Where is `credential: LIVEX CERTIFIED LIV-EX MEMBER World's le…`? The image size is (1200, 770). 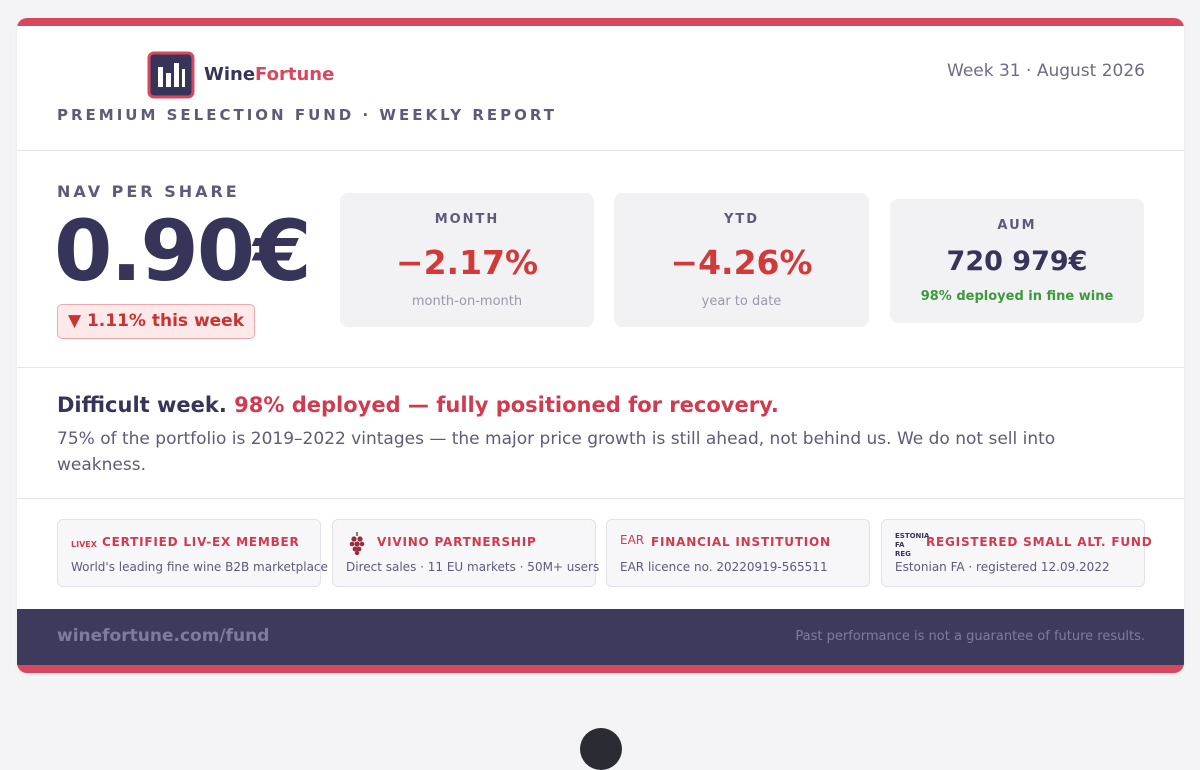 credential: LIVEX CERTIFIED LIV-EX MEMBER World's le… is located at coordinates (192, 553).